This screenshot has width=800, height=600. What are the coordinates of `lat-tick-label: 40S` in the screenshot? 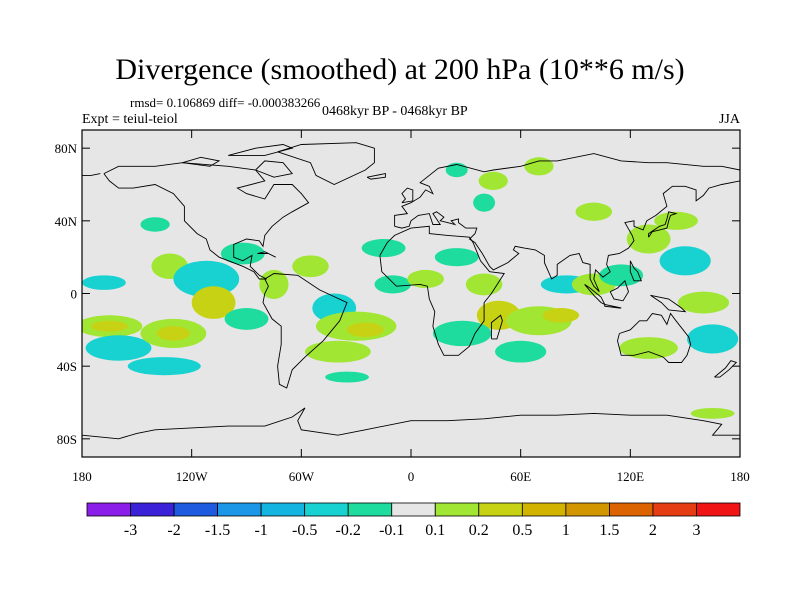 It's located at (67, 366).